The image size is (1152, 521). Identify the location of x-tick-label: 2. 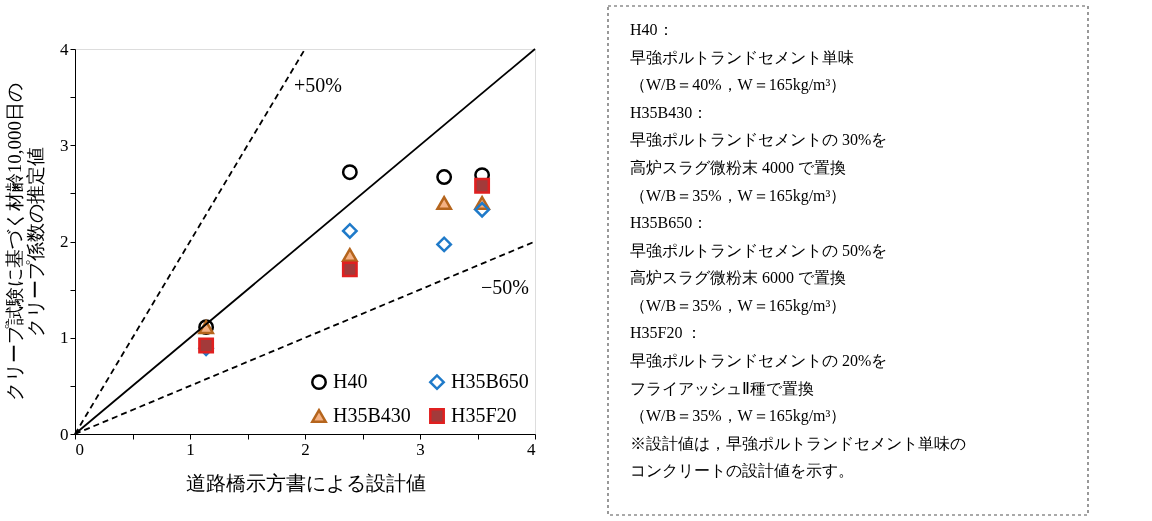
(305, 449).